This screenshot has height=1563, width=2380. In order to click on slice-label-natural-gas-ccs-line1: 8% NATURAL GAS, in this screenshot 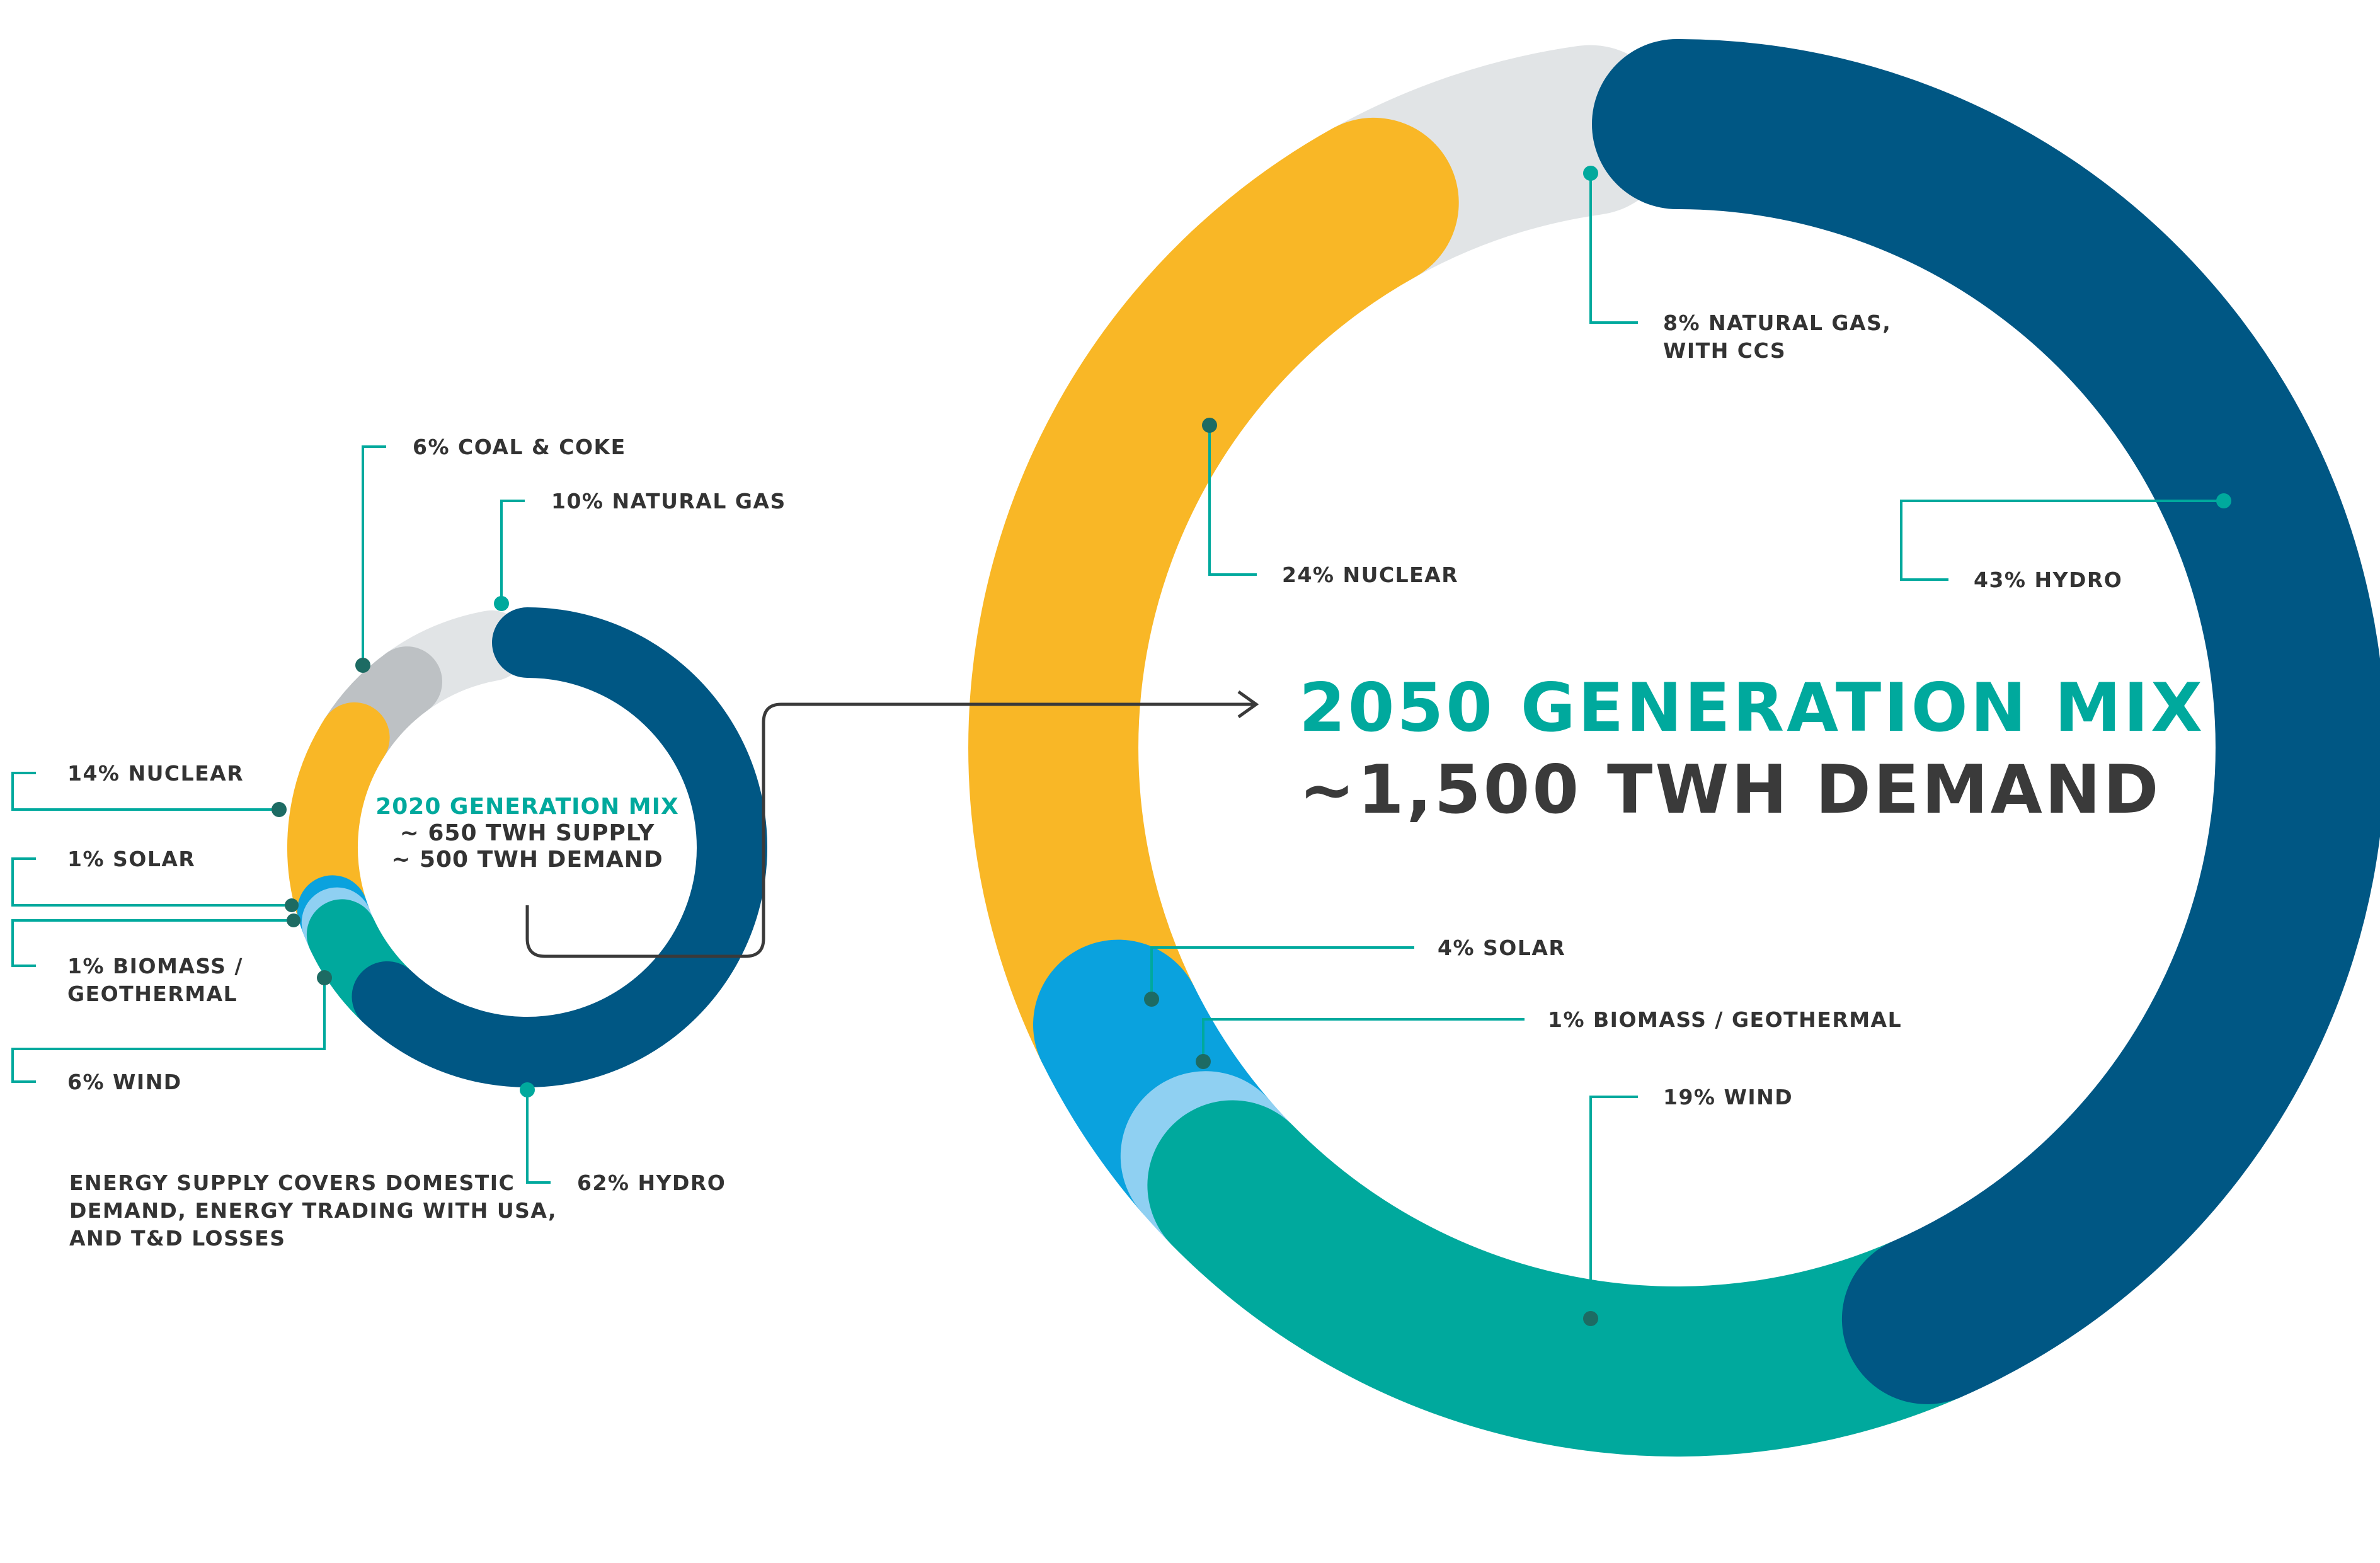, I will do `click(1777, 323)`.